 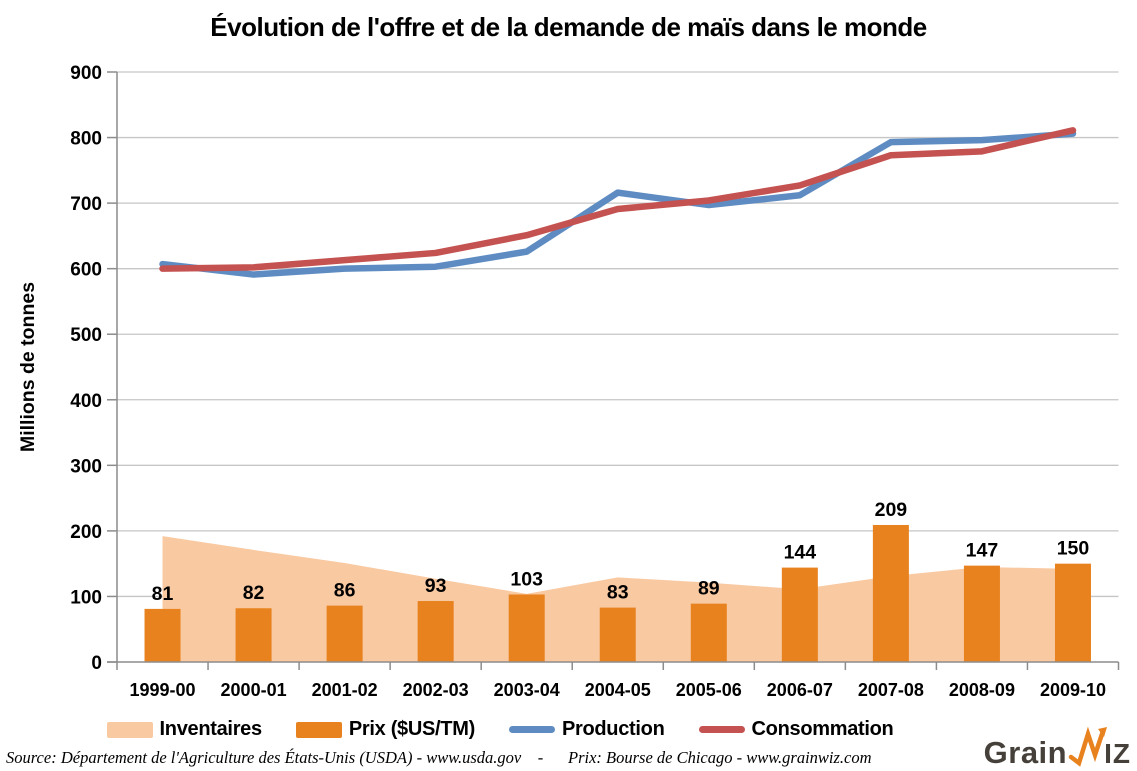 I want to click on x-tick-label: 2001-02, so click(x=345, y=690).